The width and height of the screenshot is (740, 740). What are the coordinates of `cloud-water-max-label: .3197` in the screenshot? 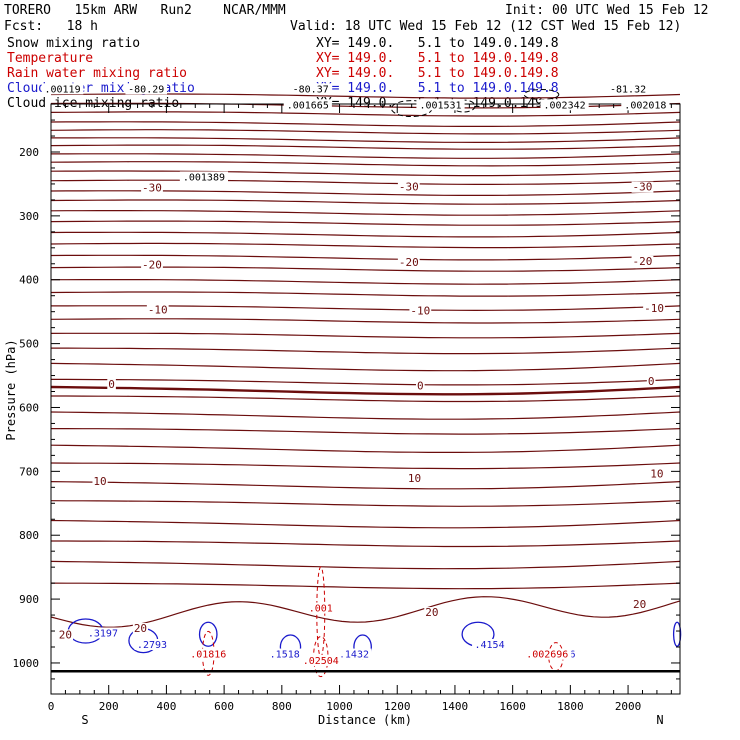 It's located at (103, 633).